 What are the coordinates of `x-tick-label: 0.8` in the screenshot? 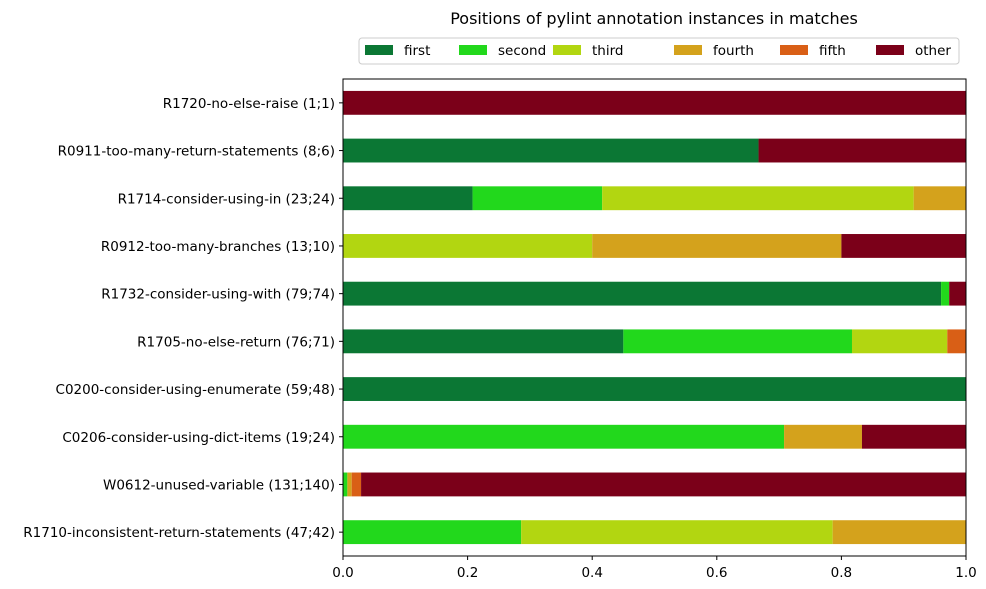 It's located at (841, 573).